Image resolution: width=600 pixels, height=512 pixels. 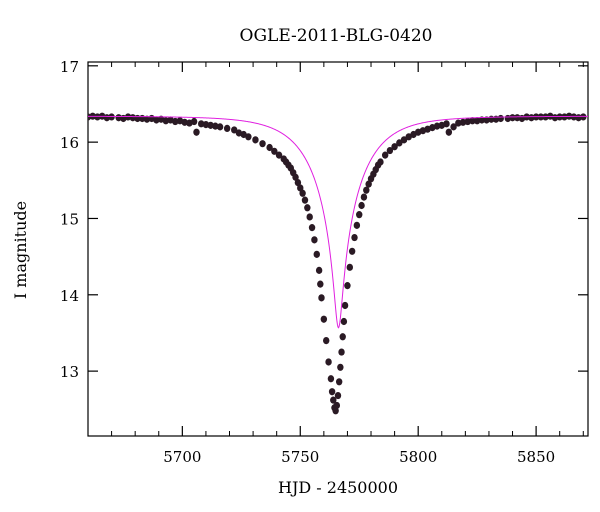 I want to click on x-tick-label: 5850, so click(x=536, y=457).